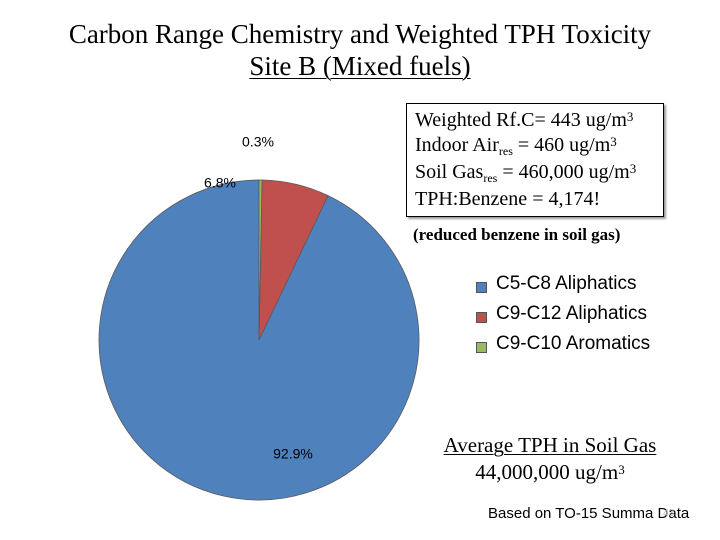 Image resolution: width=720 pixels, height=540 pixels. Describe the element at coordinates (524, 120) in the screenshot. I see `weighted-rfc-line: Weighted Rf.C= 443 ug/m3` at that location.